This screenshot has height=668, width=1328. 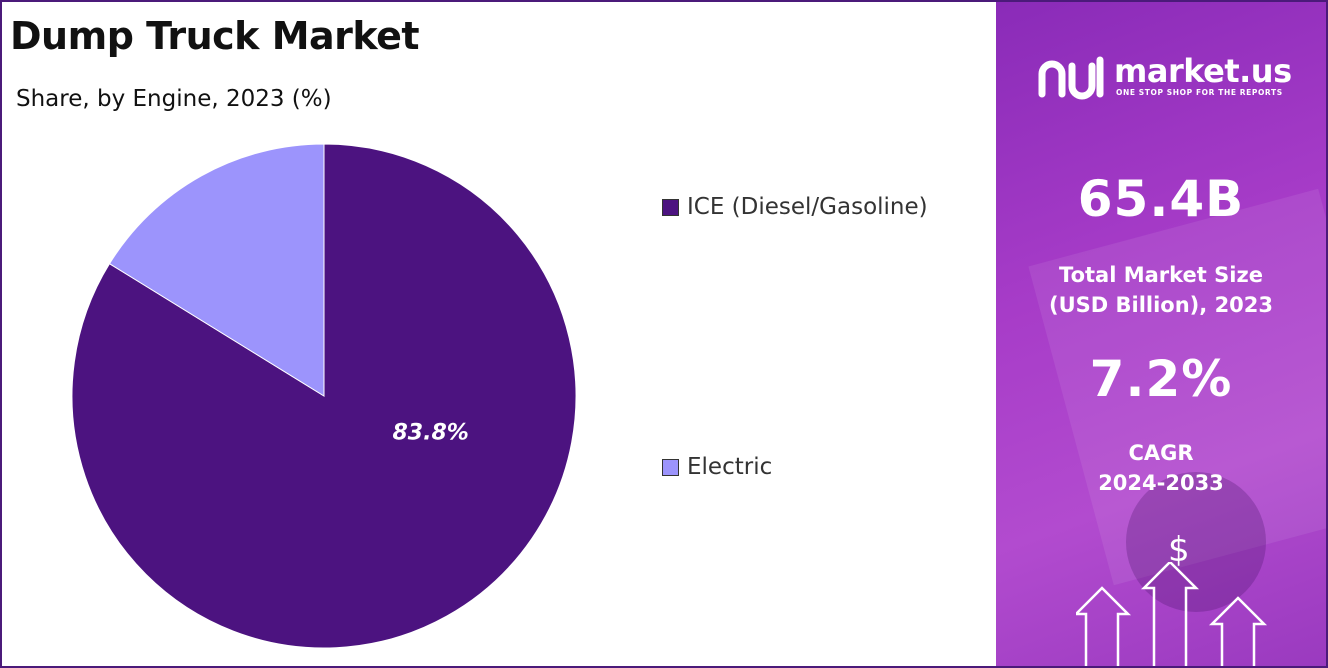 I want to click on brand-logo: market.us ONE STOP SHOP FOR THE REPORTS, so click(x=1171, y=78).